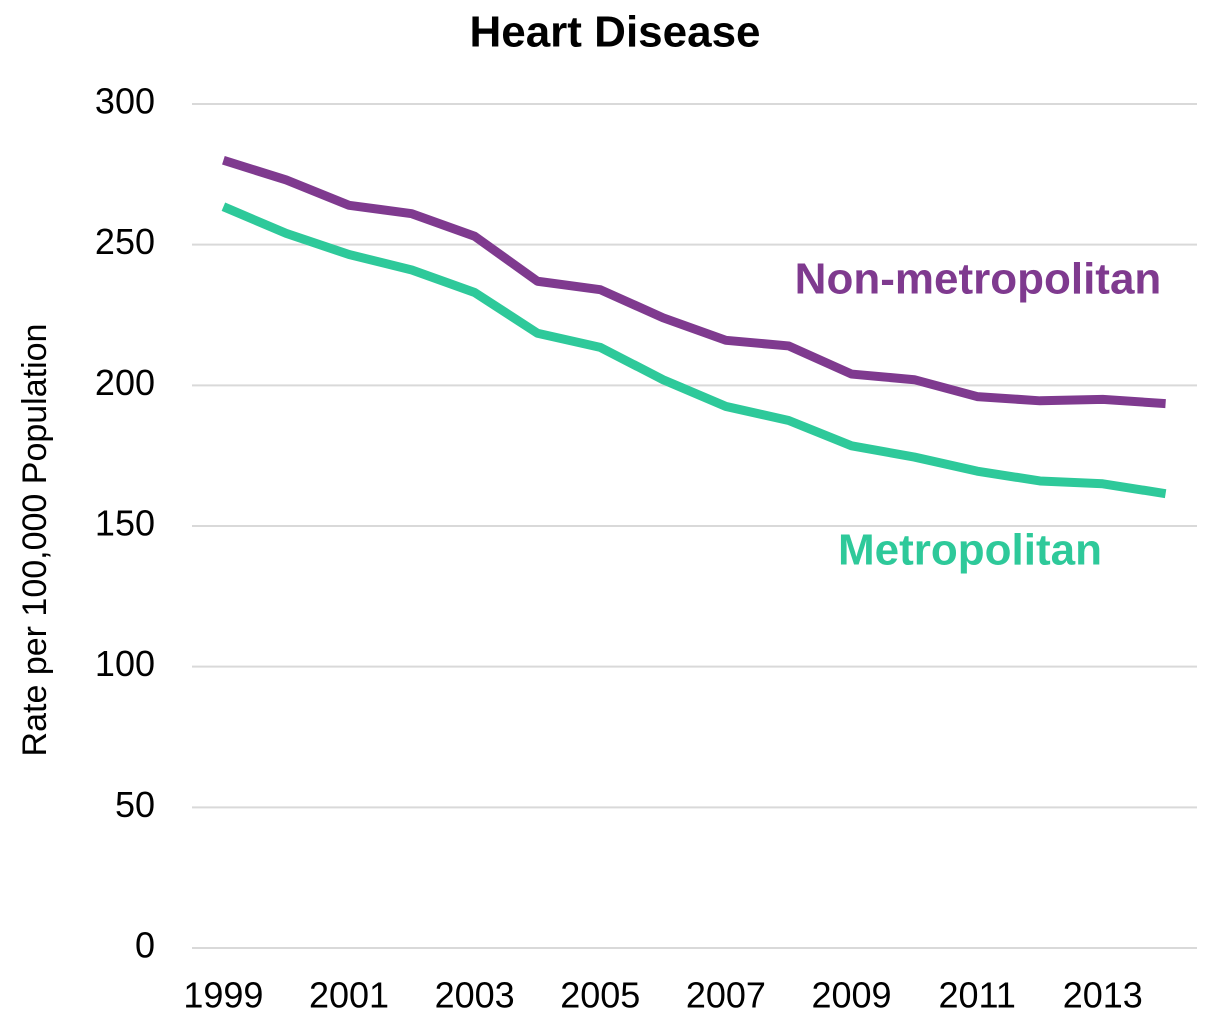 The image size is (1205, 1015). I want to click on series-label: Non-metropolitan, so click(978, 279).